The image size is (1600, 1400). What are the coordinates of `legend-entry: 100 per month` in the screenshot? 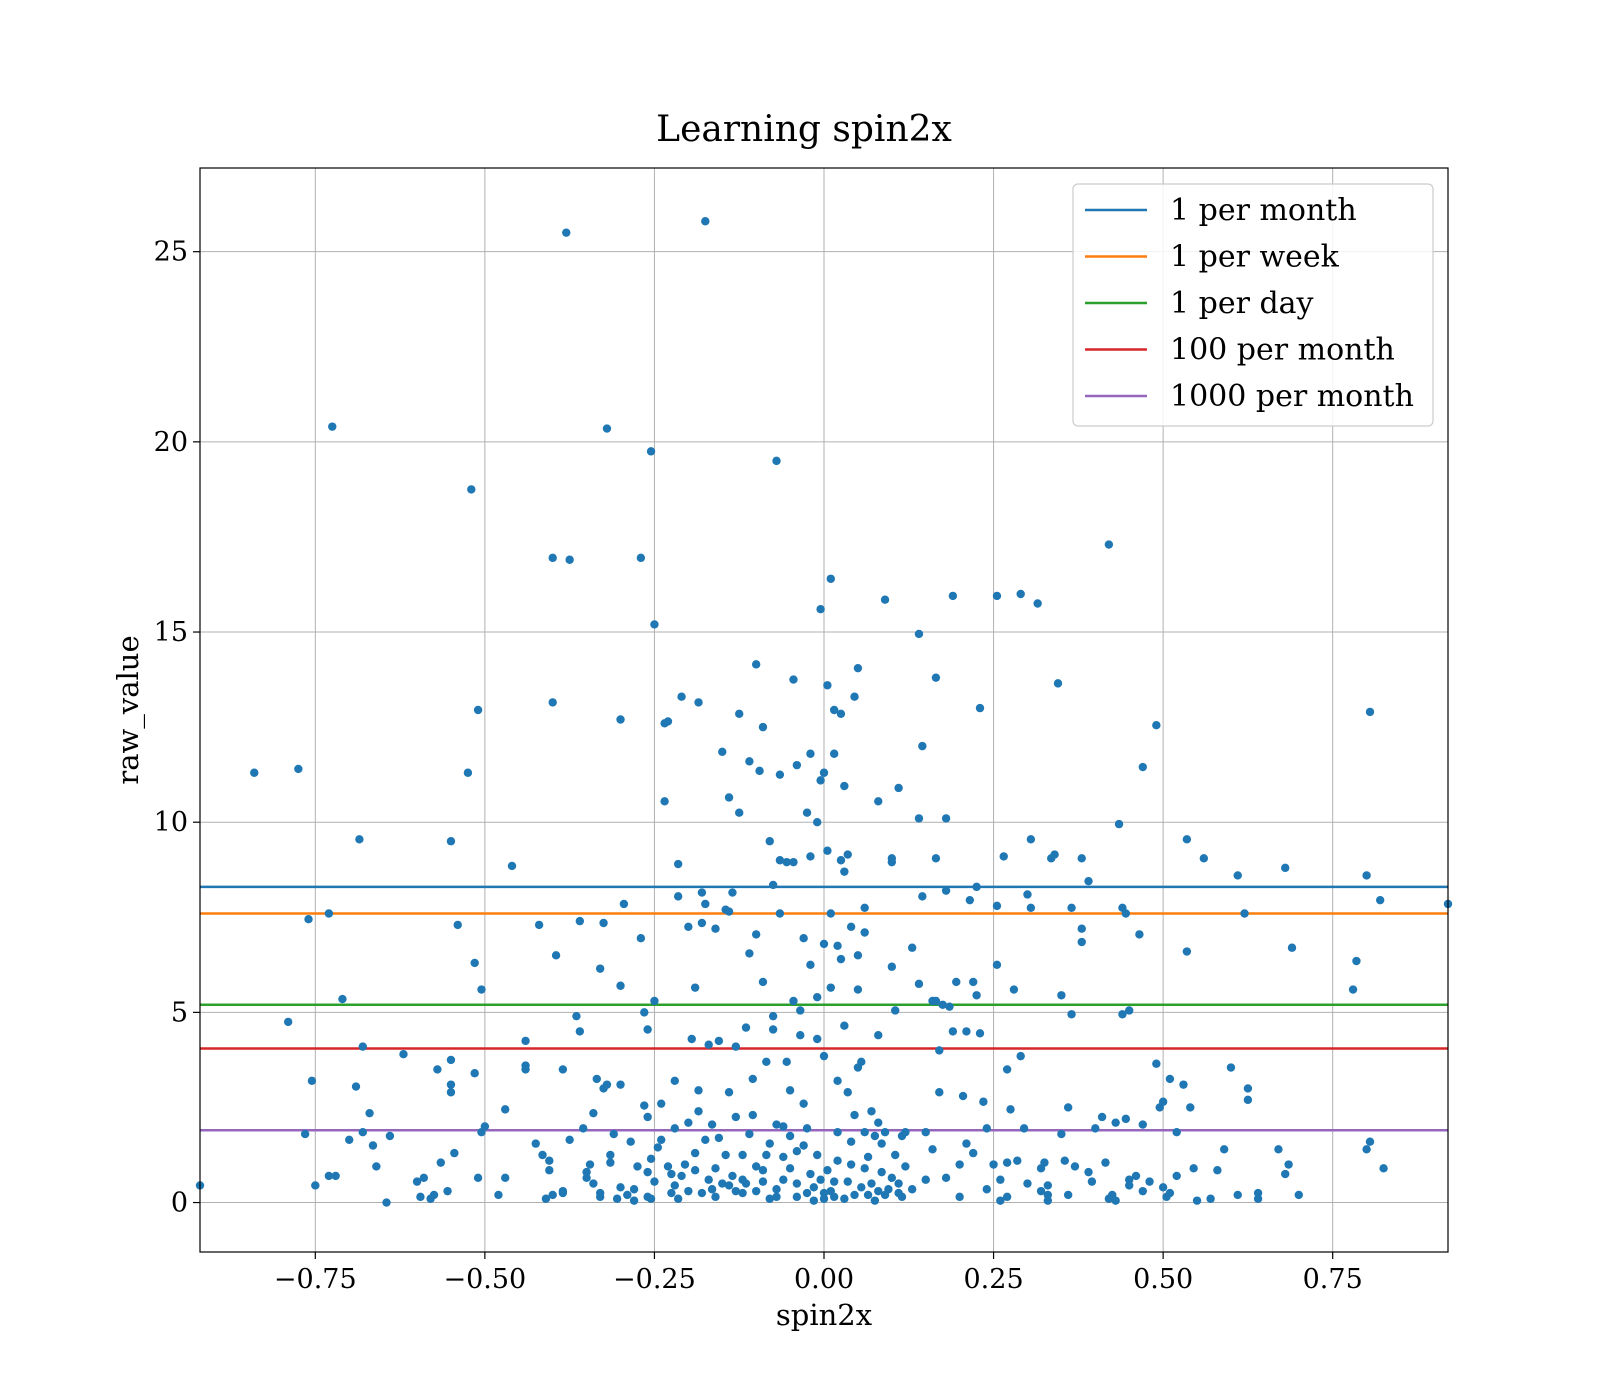 It's located at (1282, 350).